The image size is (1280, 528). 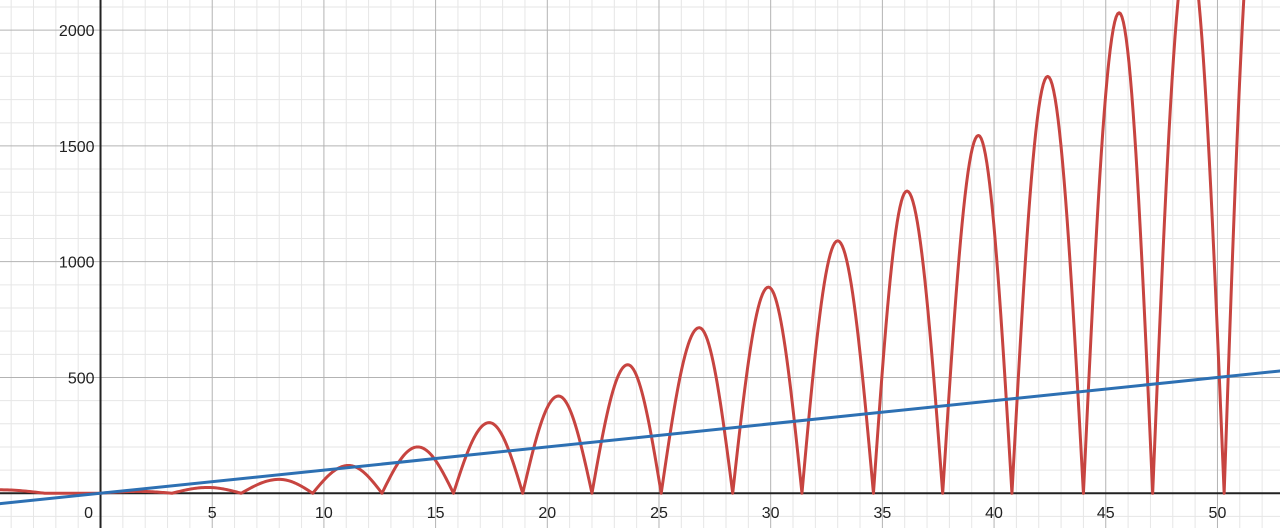 What do you see at coordinates (659, 513) in the screenshot?
I see `x-tick-label: 25` at bounding box center [659, 513].